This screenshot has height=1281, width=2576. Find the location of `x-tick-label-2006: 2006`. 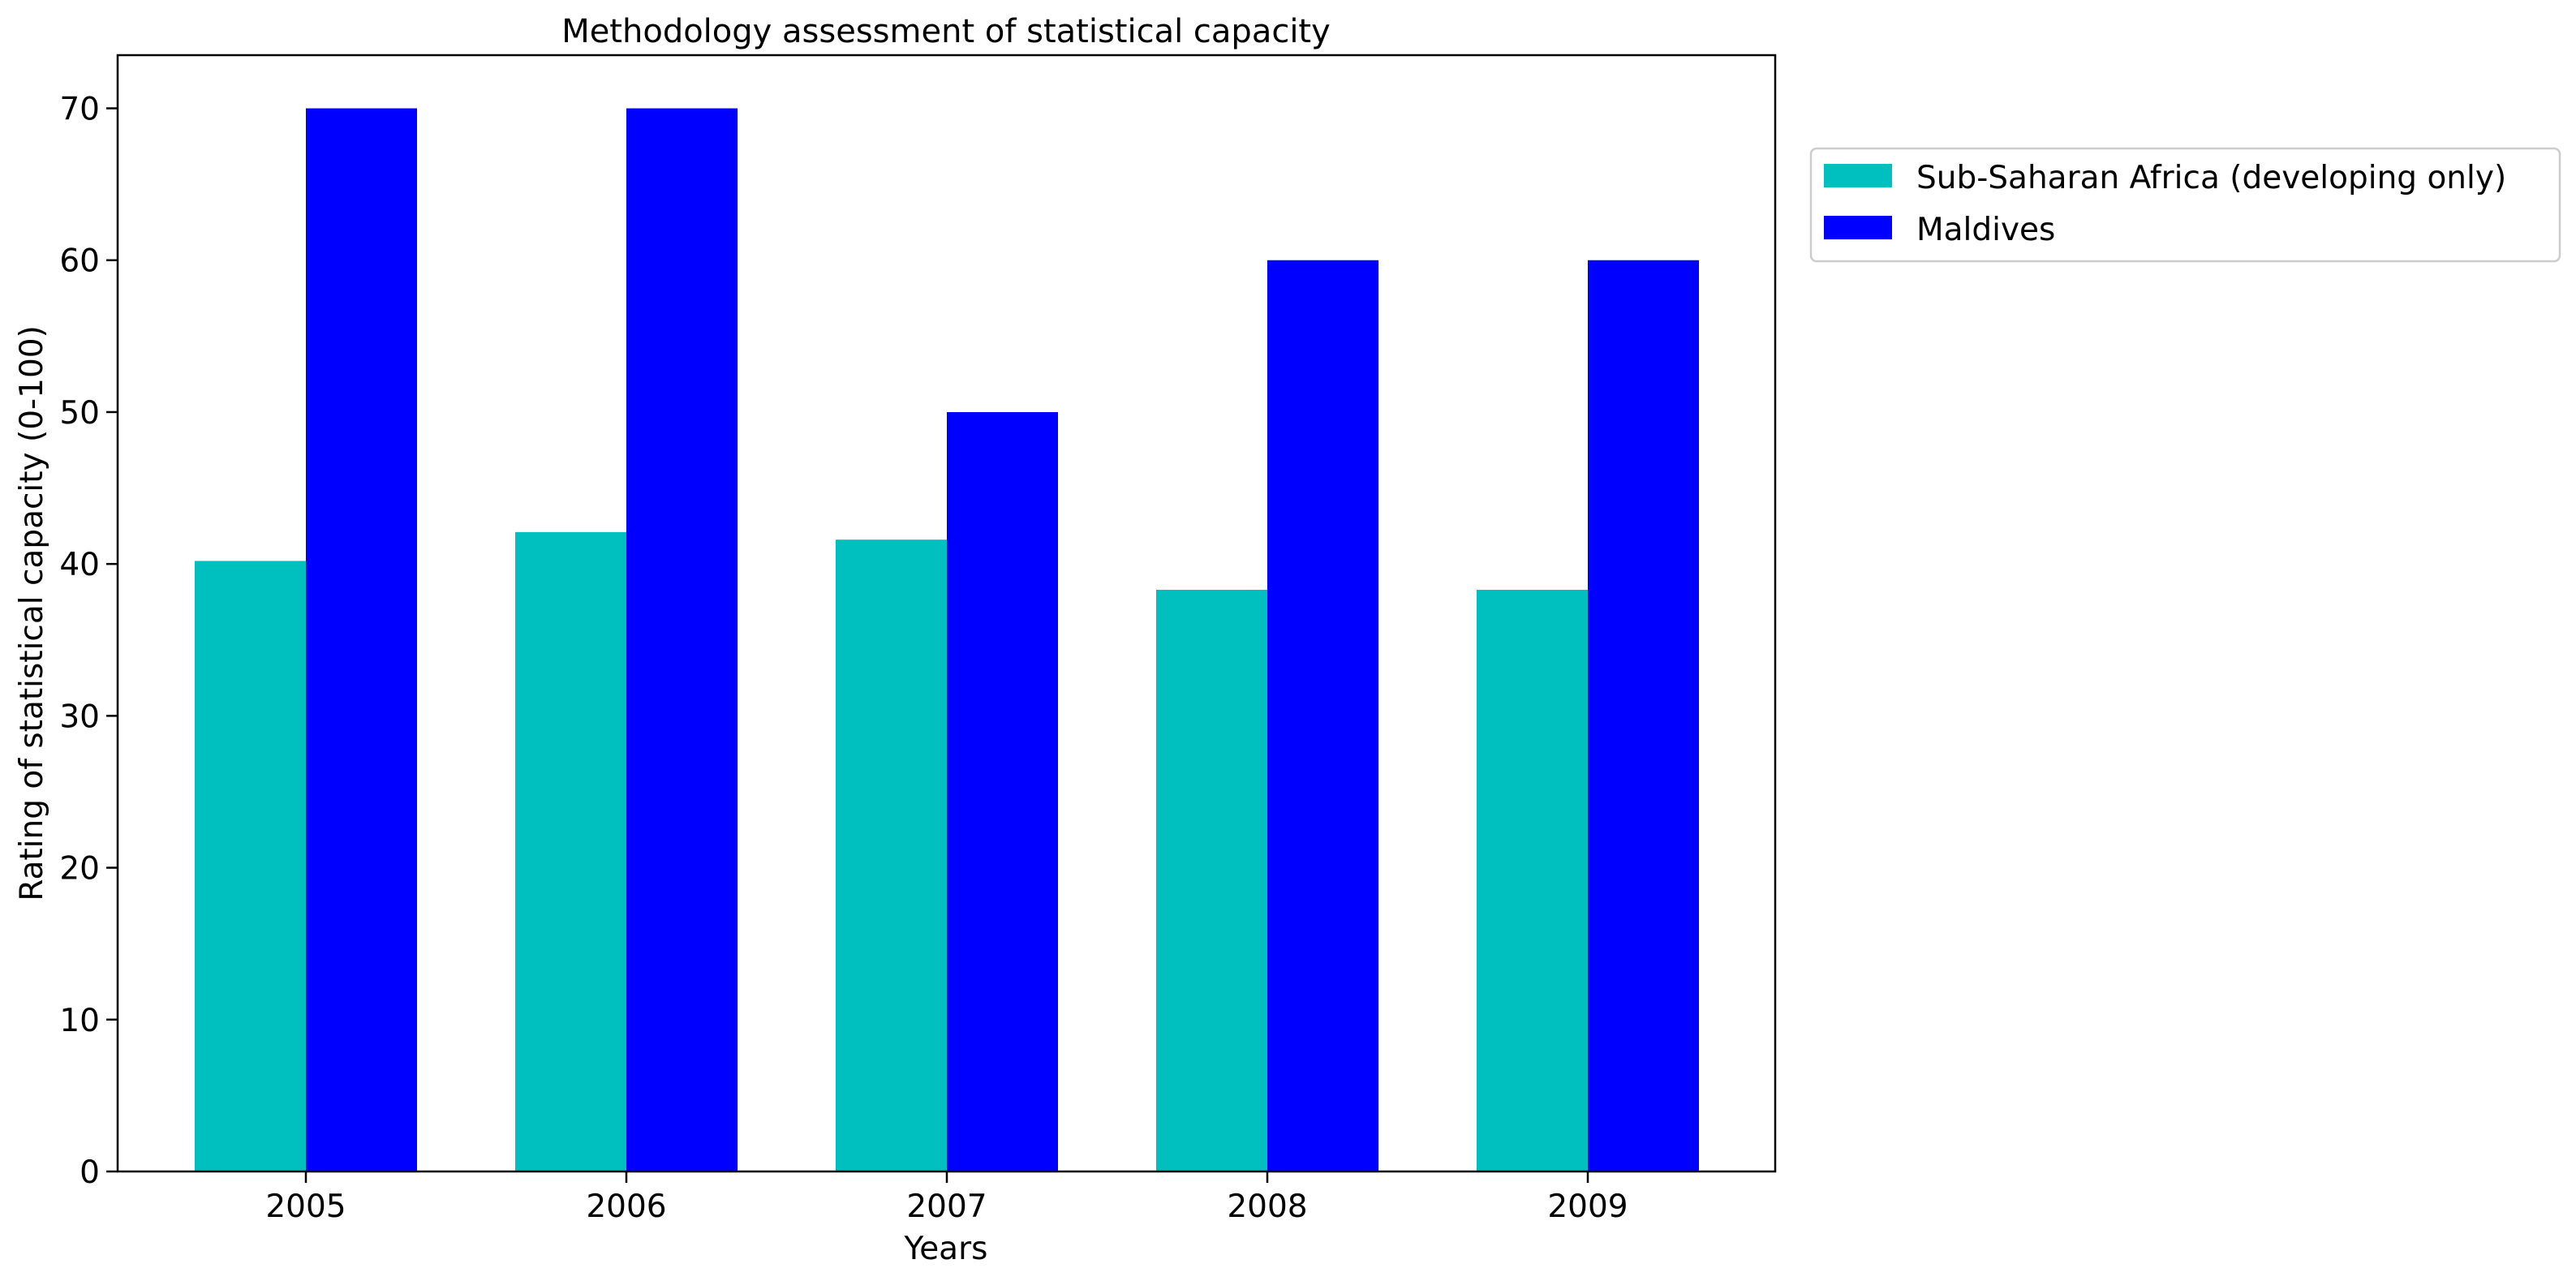

x-tick-label-2006: 2006 is located at coordinates (626, 1207).